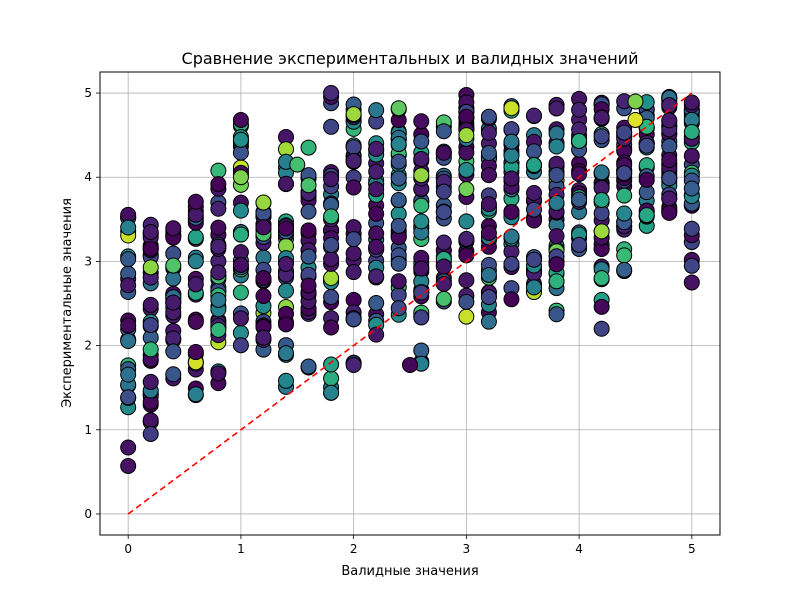  What do you see at coordinates (88, 177) in the screenshot?
I see `y-tick-label: 4` at bounding box center [88, 177].